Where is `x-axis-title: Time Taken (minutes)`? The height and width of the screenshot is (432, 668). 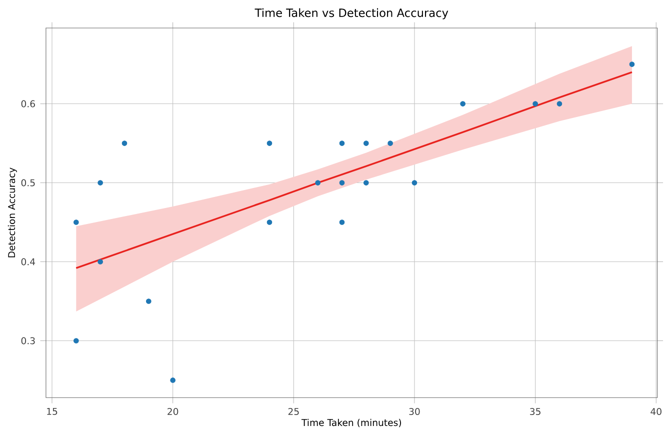
x-axis-title: Time Taken (minutes) is located at coordinates (351, 423).